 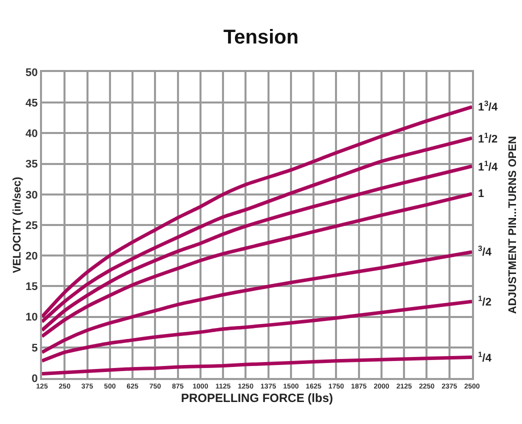 I want to click on series-label: $^{1}$/4, so click(x=485, y=357).